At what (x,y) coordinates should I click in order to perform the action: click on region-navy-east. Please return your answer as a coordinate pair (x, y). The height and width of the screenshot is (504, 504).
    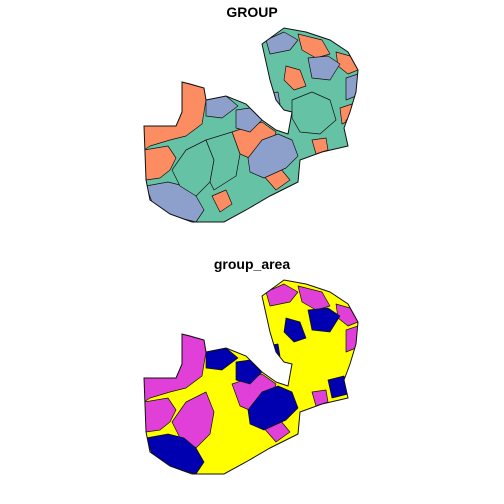
    Looking at the image, I should click on (338, 387).